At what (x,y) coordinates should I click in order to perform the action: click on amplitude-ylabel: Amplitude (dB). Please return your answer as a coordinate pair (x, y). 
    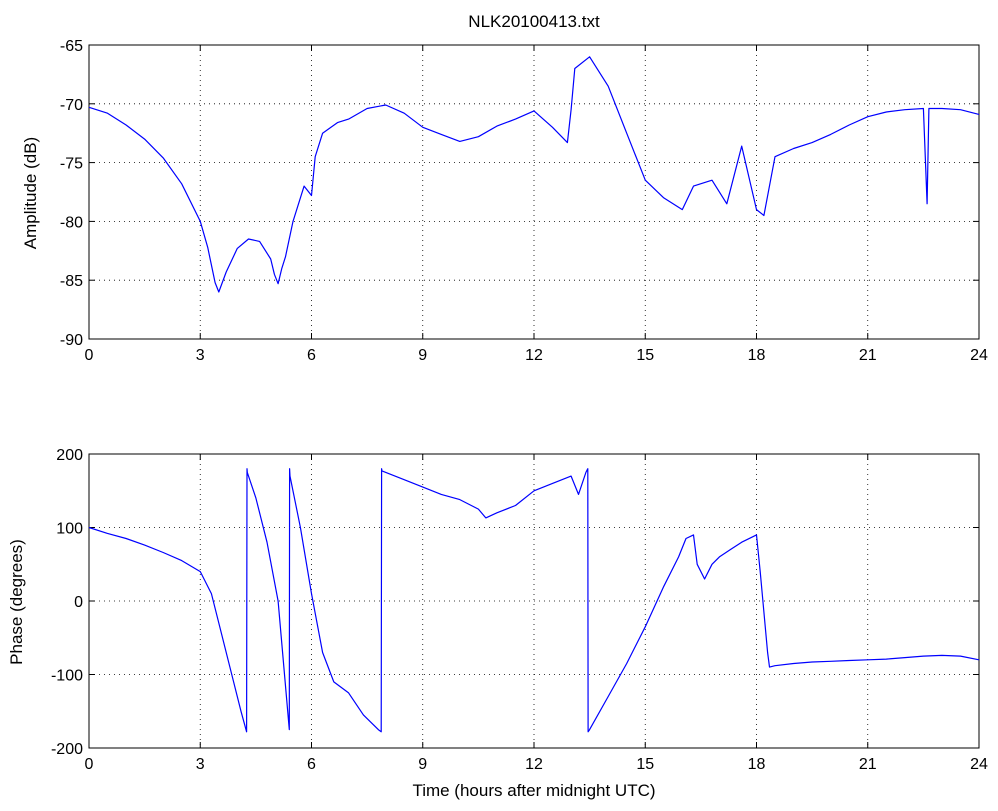
    Looking at the image, I should click on (30, 193).